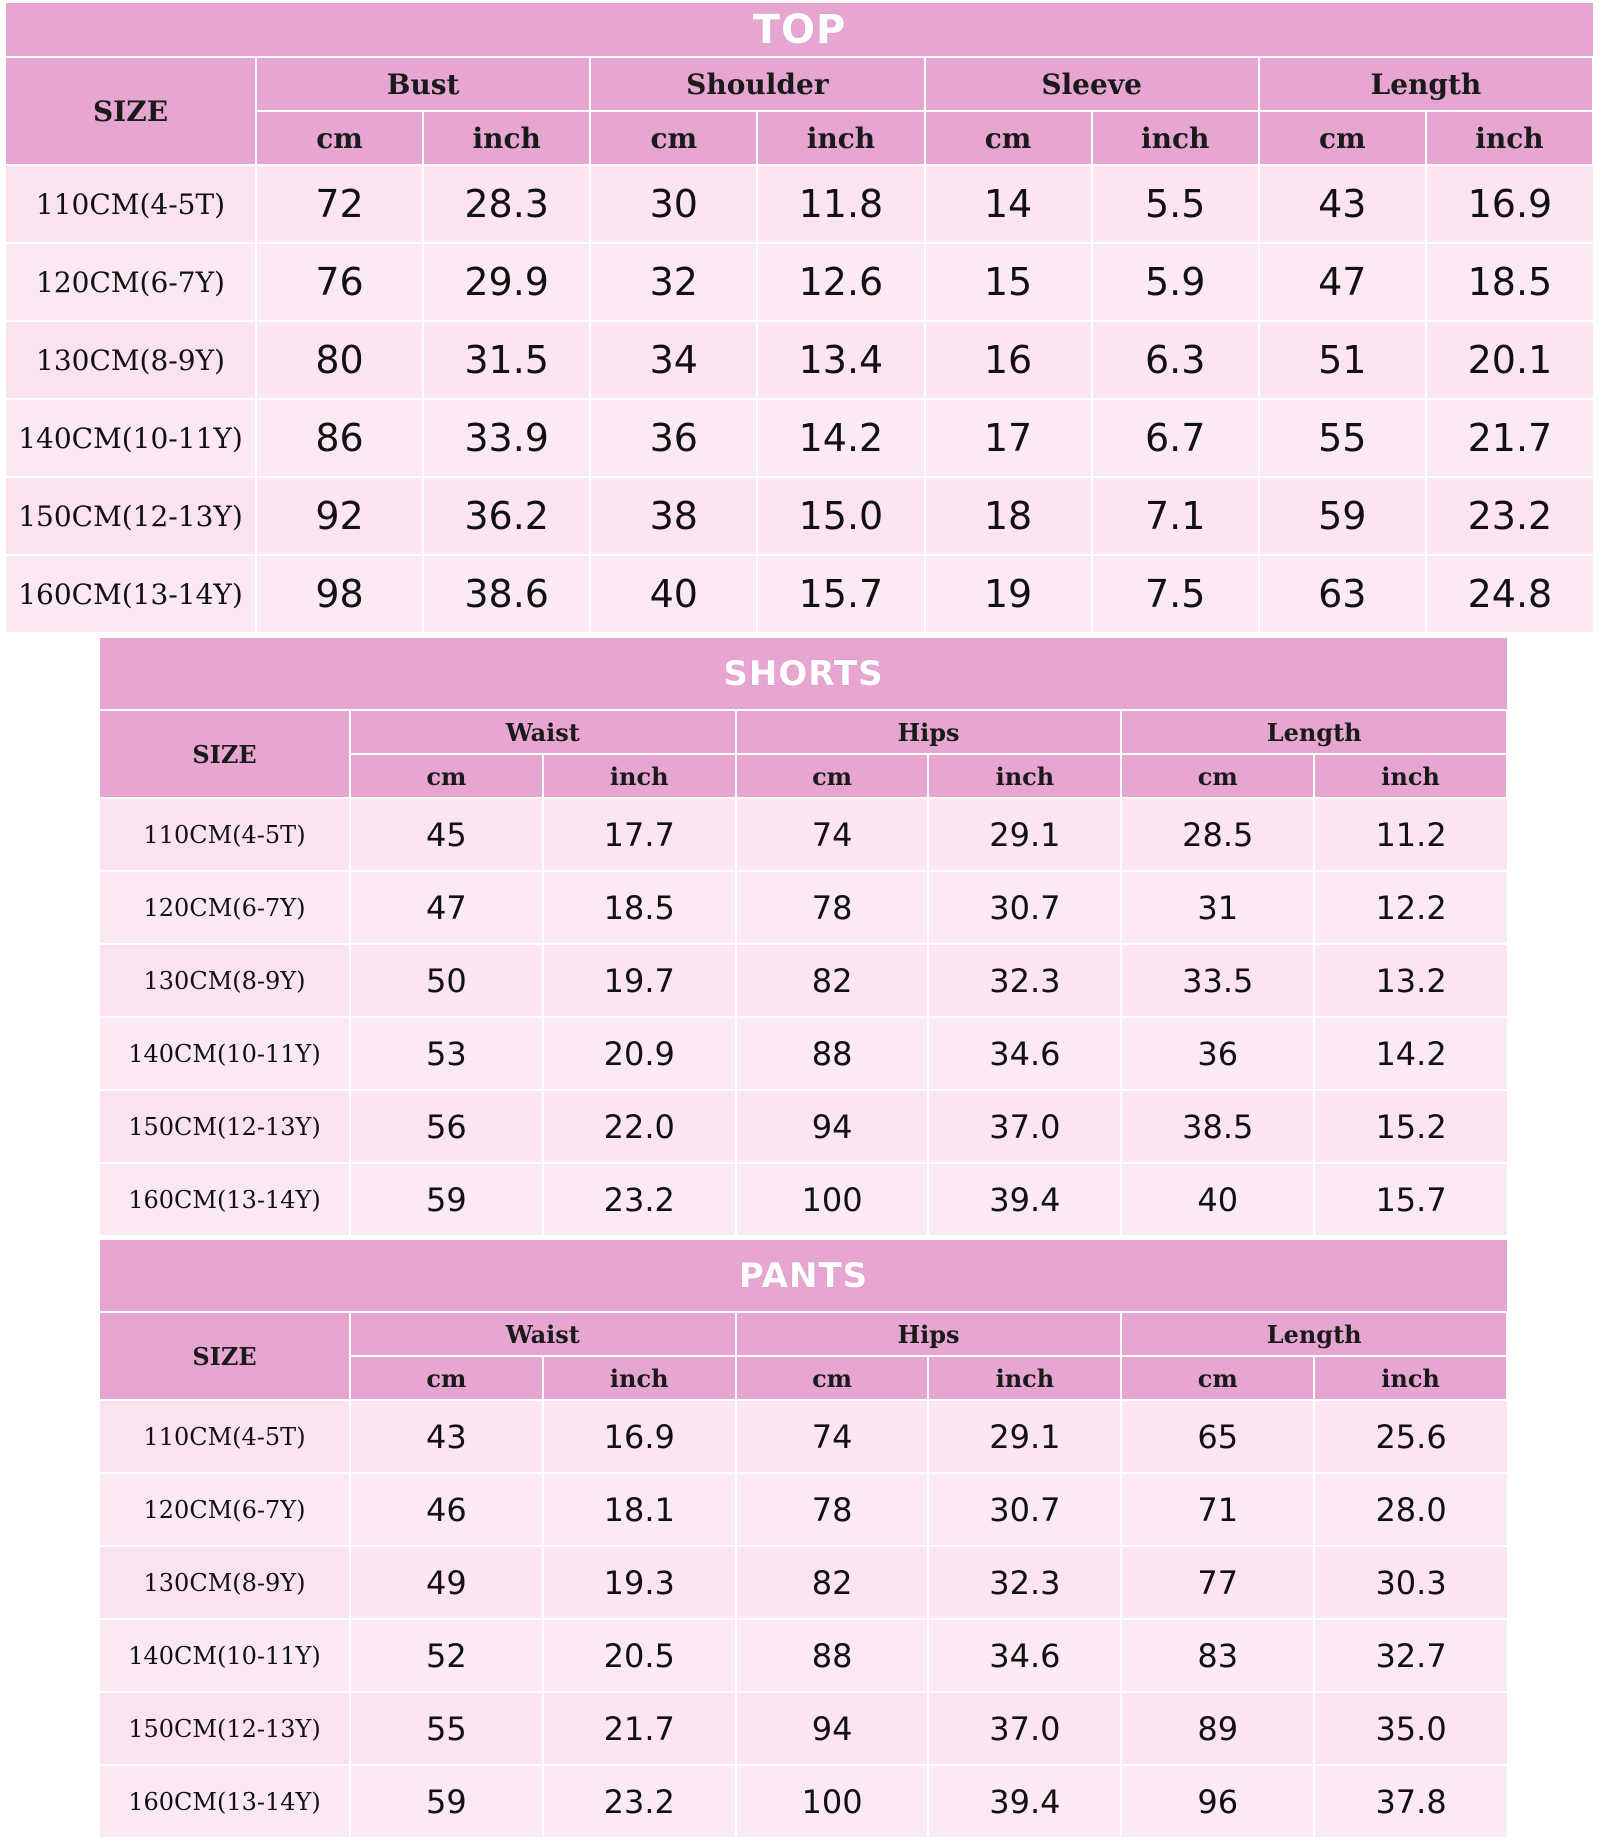 The image size is (1600, 1842). What do you see at coordinates (757, 84) in the screenshot?
I see `shoulder-header: Shoulder` at bounding box center [757, 84].